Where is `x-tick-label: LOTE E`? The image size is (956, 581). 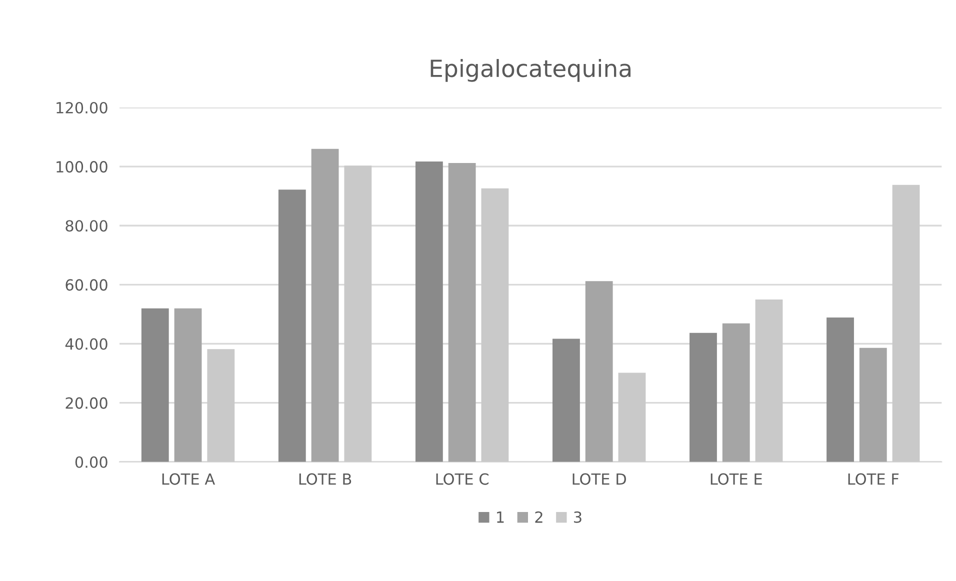
x-tick-label: LOTE E is located at coordinates (736, 479).